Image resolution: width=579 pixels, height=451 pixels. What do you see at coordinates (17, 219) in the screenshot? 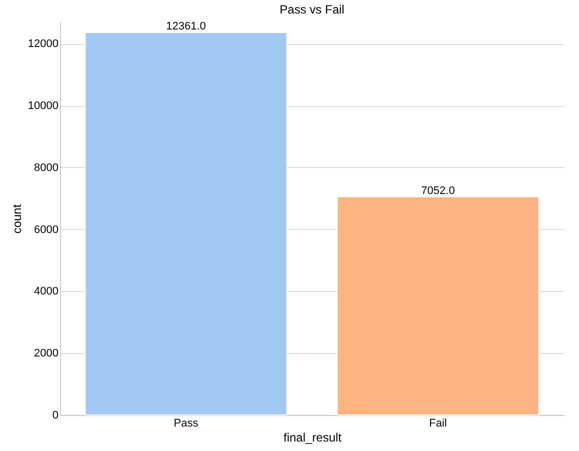
I see `y-axis-title: count` at bounding box center [17, 219].